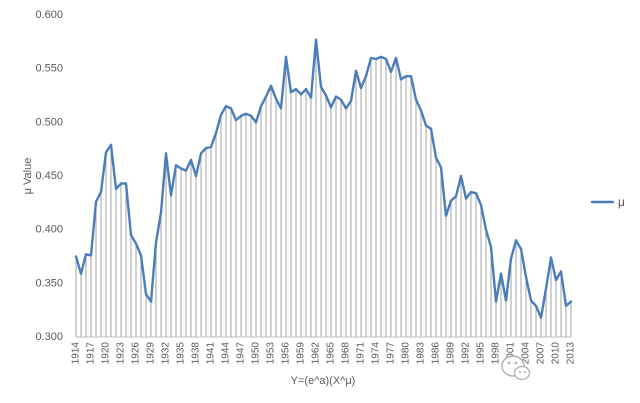  Describe the element at coordinates (541, 353) in the screenshot. I see `x-tick-label: 2007` at that location.